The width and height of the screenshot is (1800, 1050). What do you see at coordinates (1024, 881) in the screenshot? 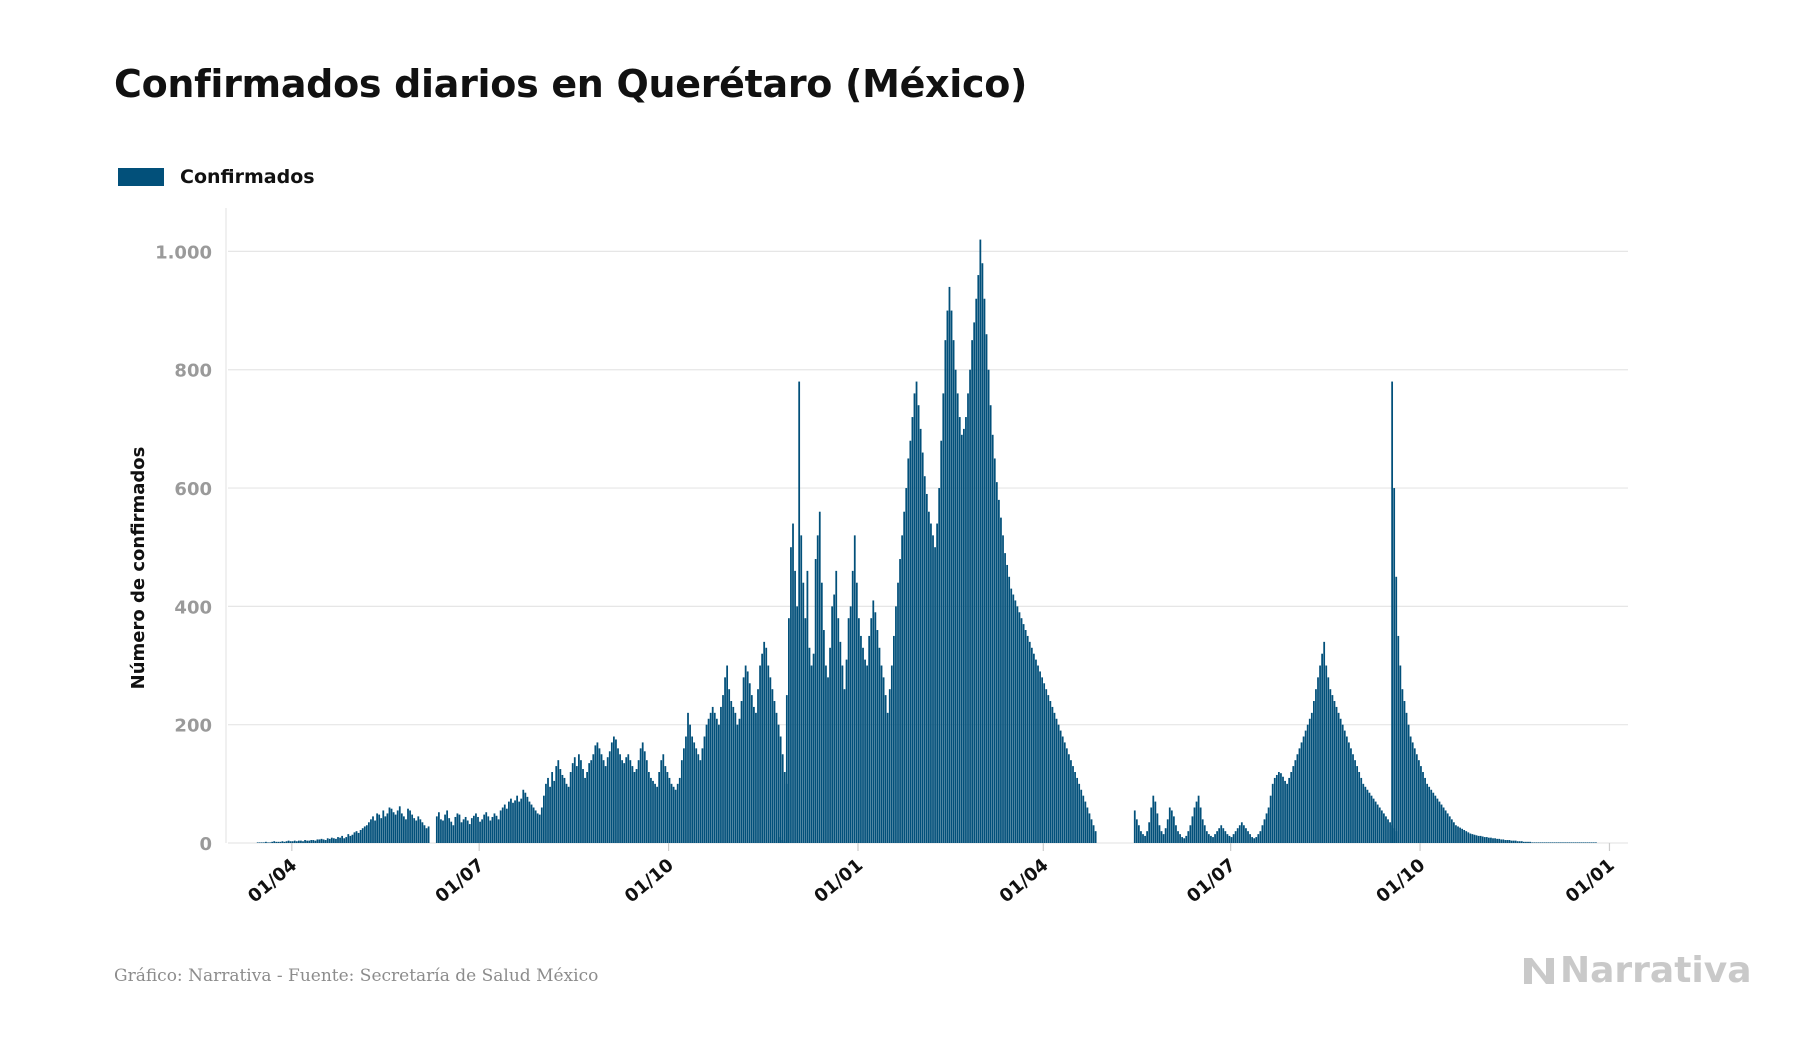
I see `x-tick-label: 01/04` at bounding box center [1024, 881].